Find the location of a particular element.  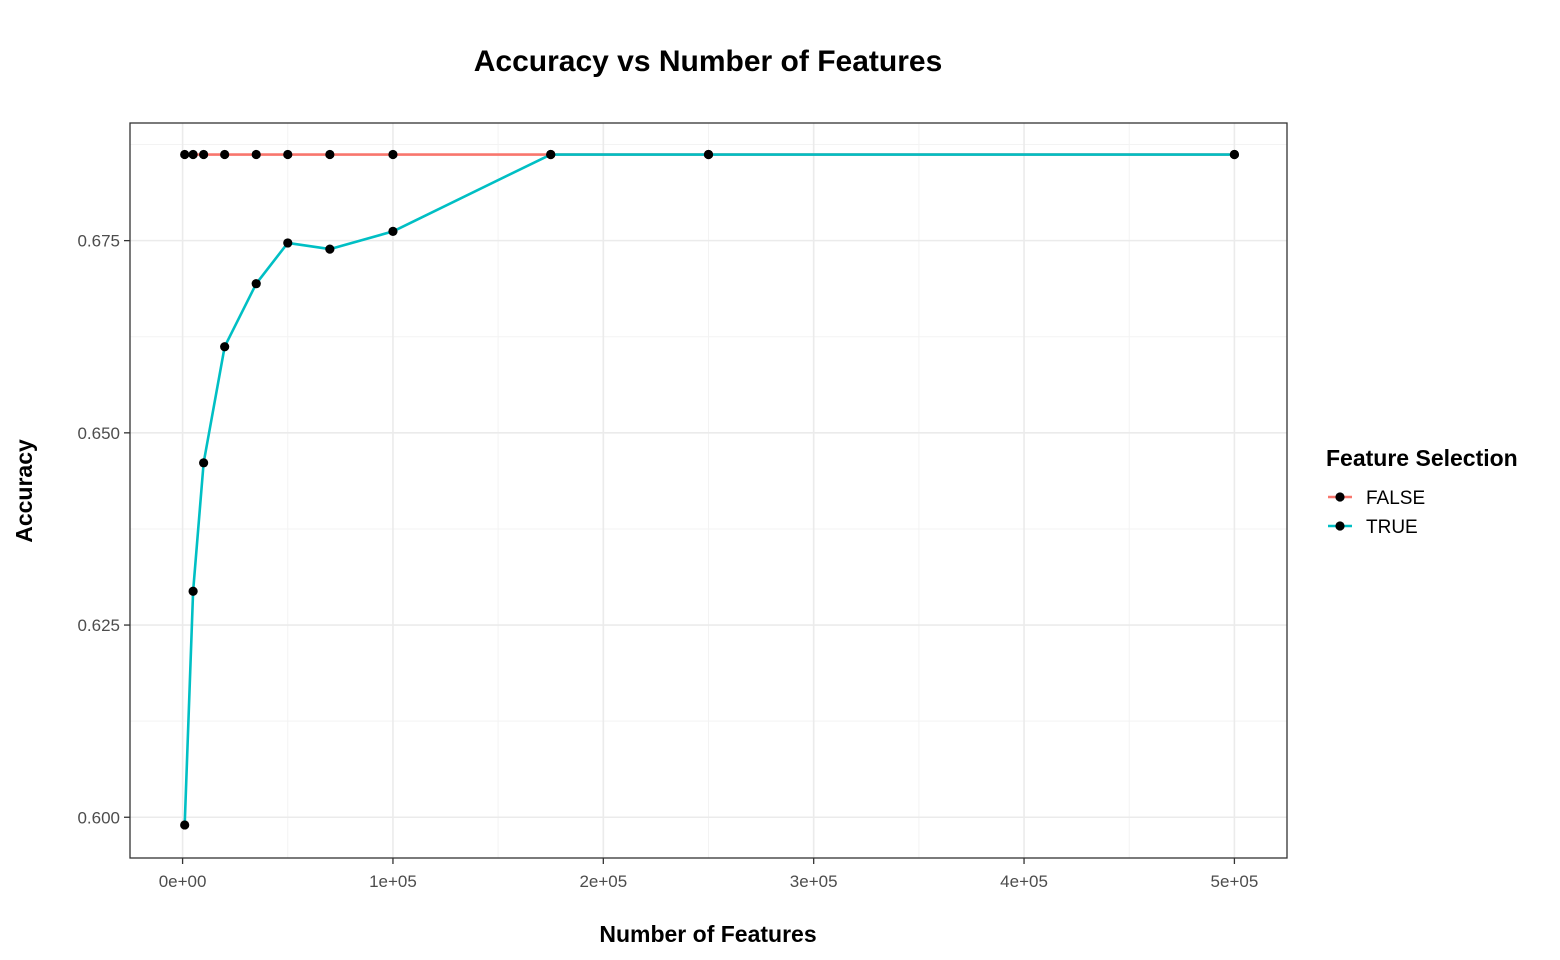

chart-title: Accuracy vs Number of Features is located at coordinates (708, 61).